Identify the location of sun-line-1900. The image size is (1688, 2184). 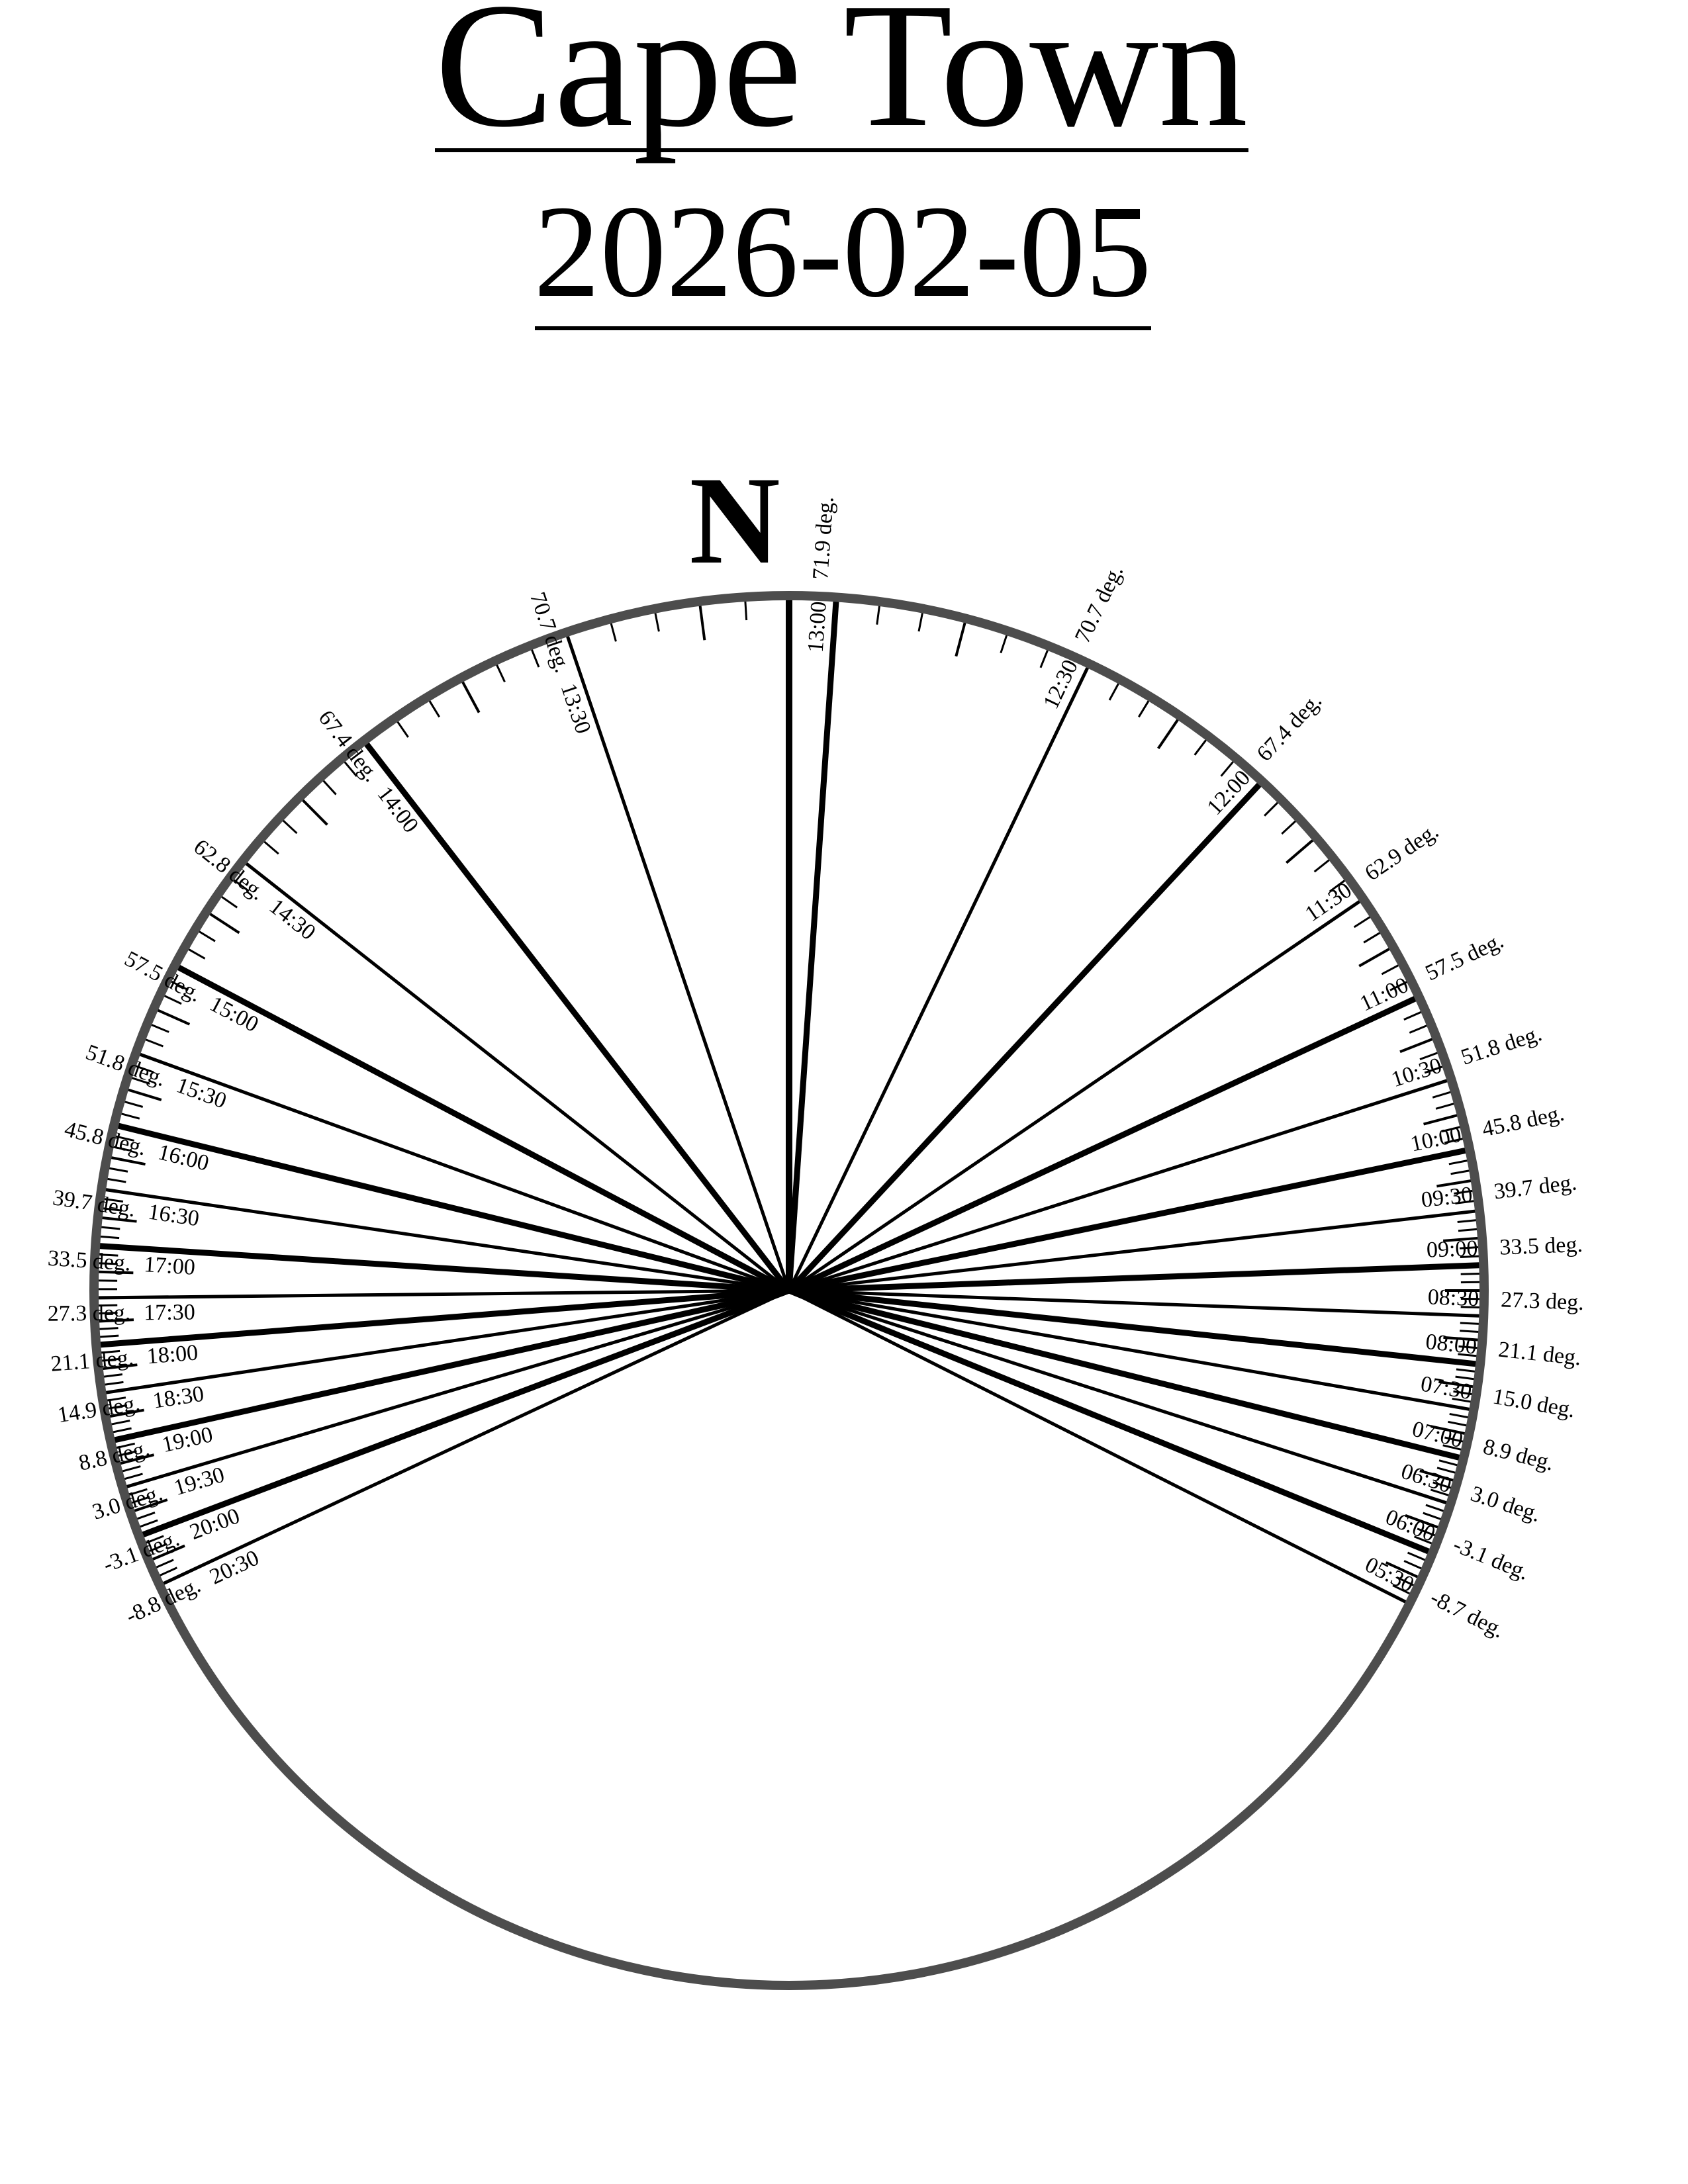
(449, 1365).